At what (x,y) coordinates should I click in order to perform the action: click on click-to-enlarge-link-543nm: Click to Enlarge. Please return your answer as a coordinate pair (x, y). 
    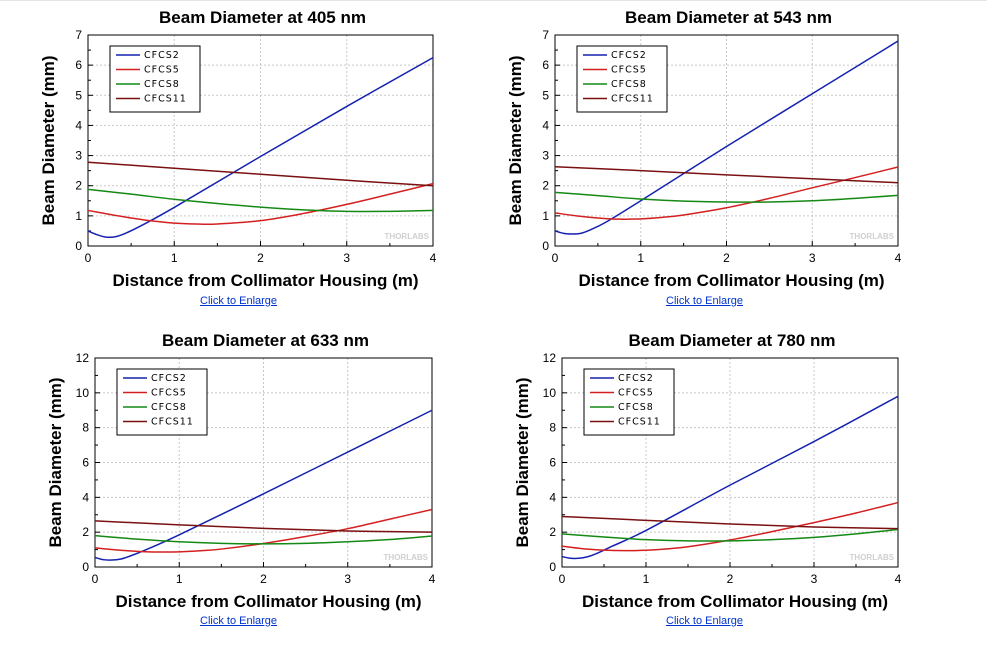
    Looking at the image, I should click on (705, 301).